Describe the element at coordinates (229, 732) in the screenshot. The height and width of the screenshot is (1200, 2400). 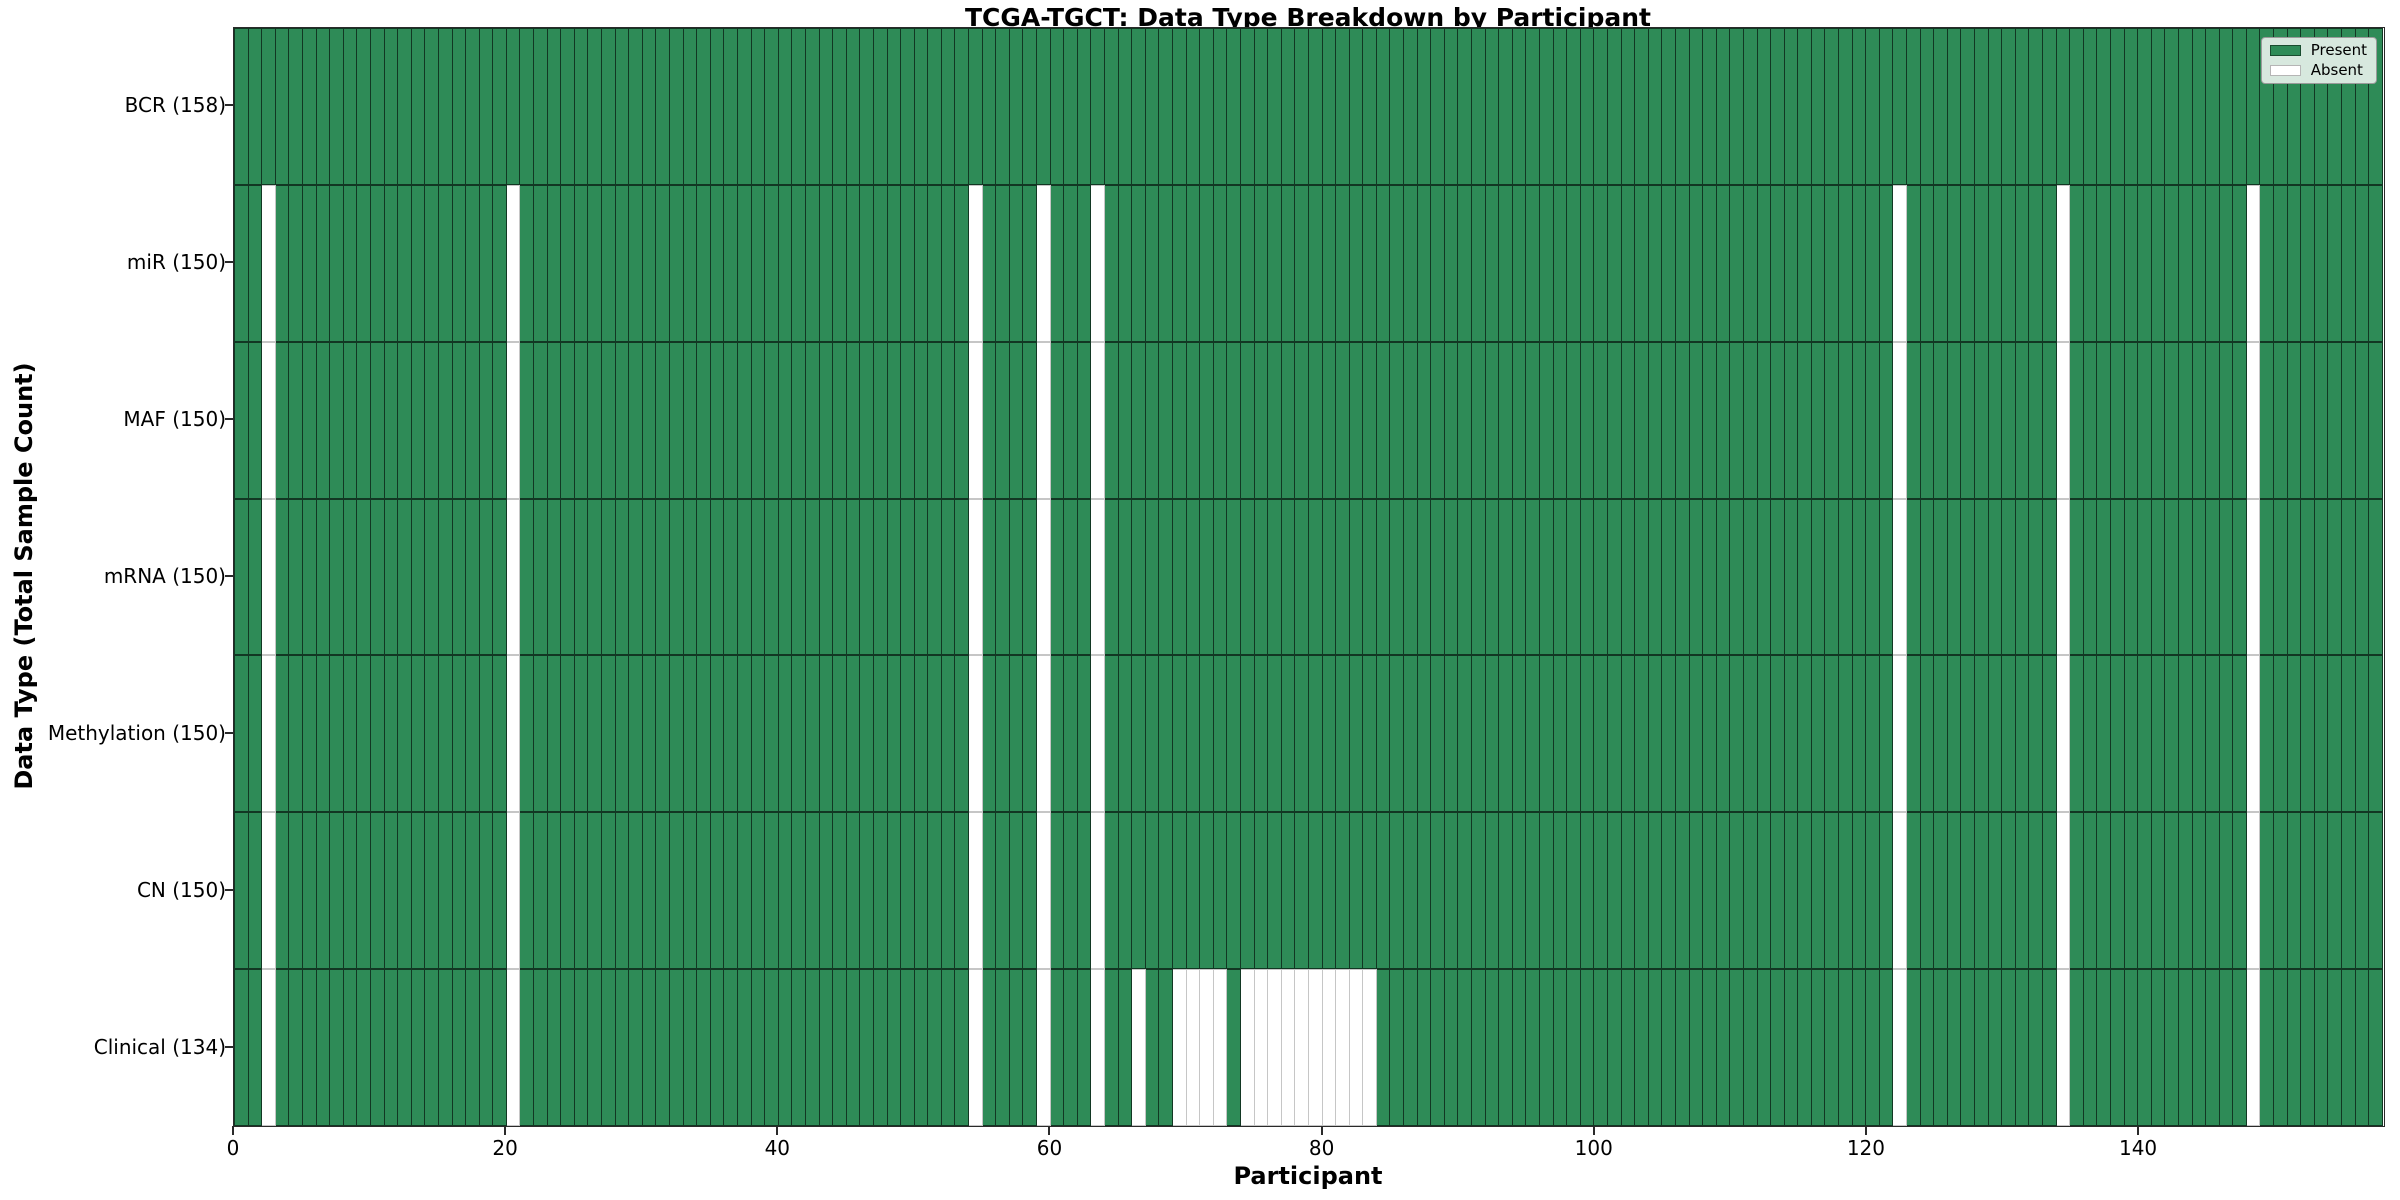
I see `y-tick-mark` at that location.